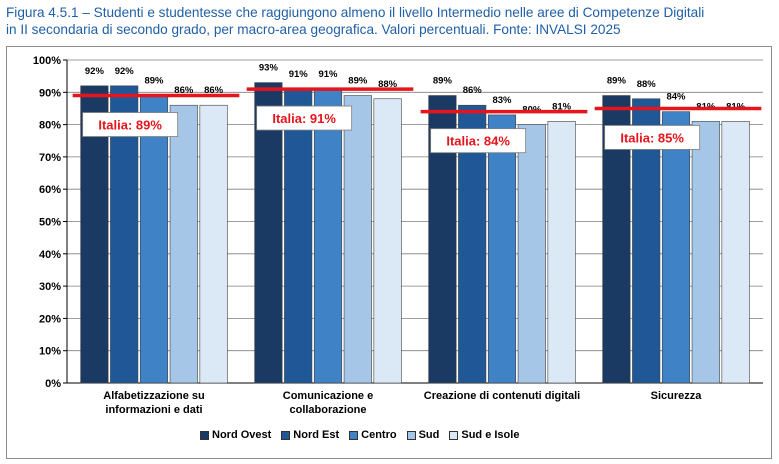 This screenshot has width=779, height=464. What do you see at coordinates (502, 396) in the screenshot?
I see `x-category-label: Creazione di contenuti digitali` at bounding box center [502, 396].